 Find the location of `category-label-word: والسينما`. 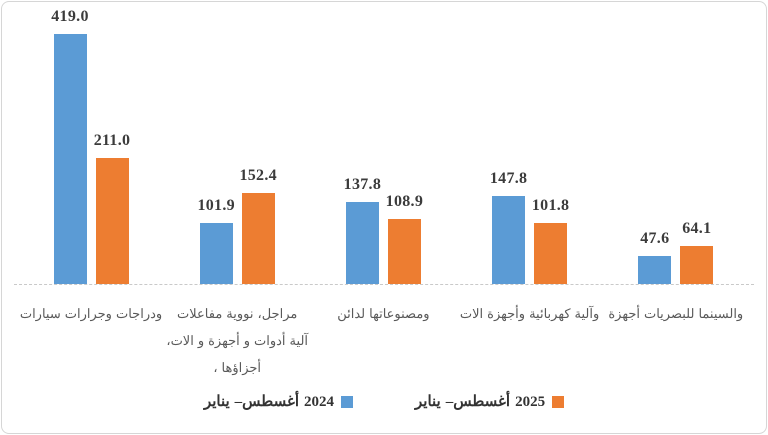

category-label-word: والسينما is located at coordinates (721, 313).